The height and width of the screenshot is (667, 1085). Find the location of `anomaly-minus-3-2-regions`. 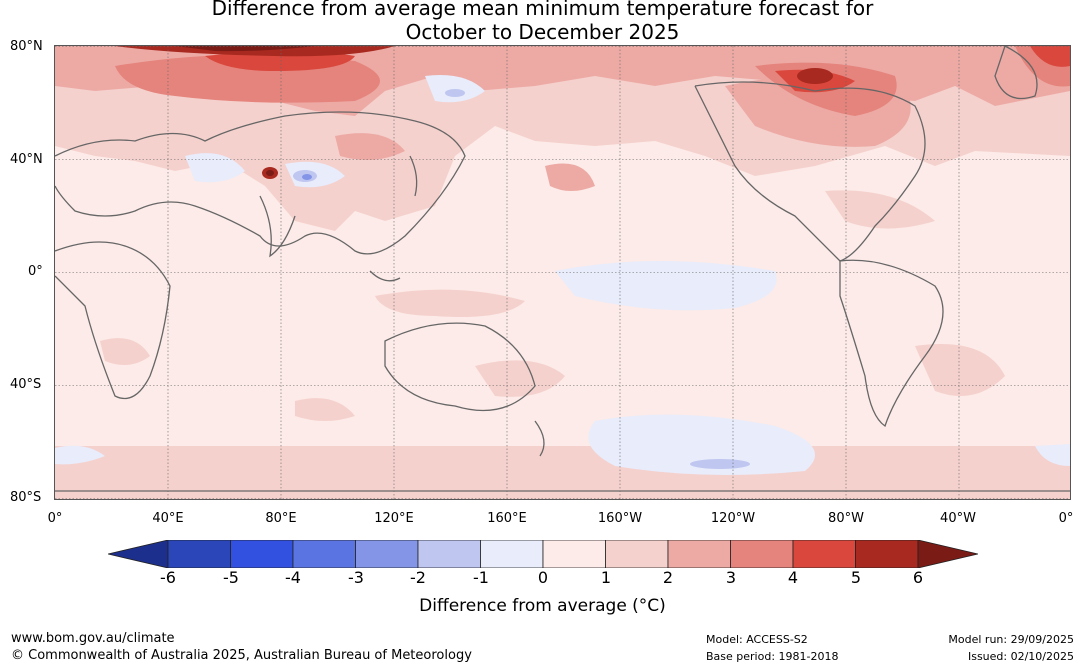

anomaly-minus-3-2-regions is located at coordinates (307, 177).